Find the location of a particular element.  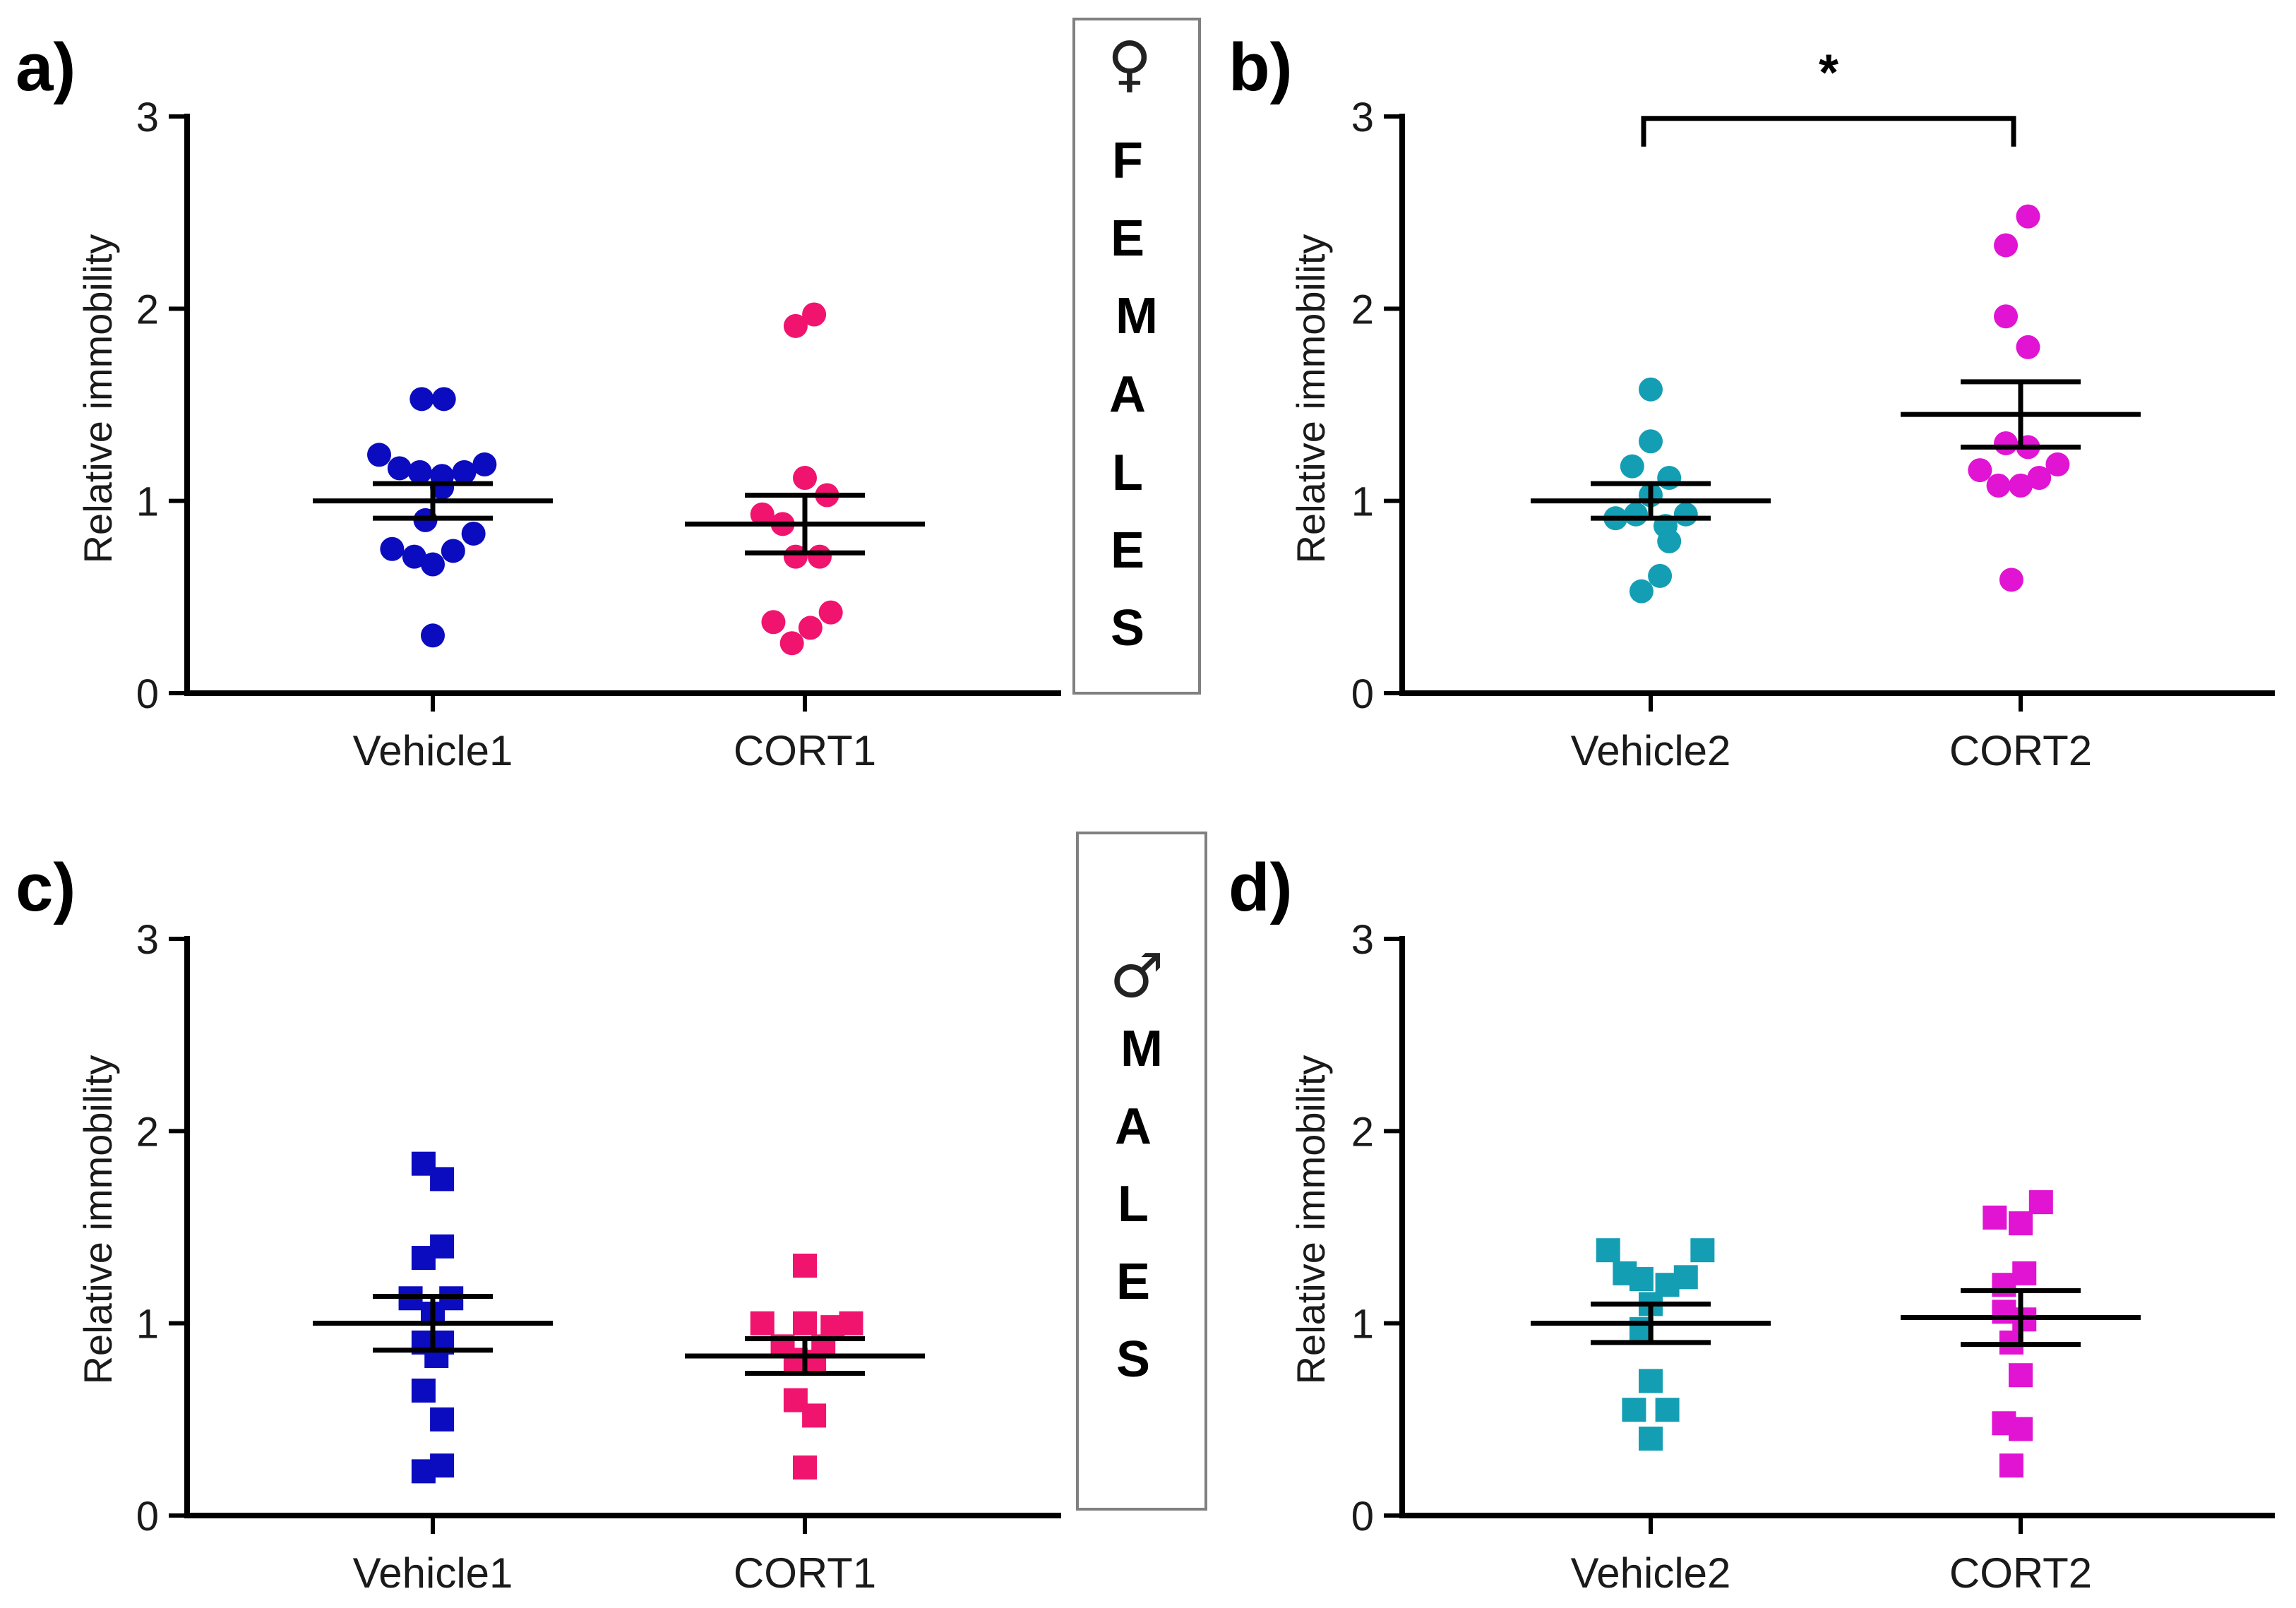

females-box-frame is located at coordinates (1136, 357).